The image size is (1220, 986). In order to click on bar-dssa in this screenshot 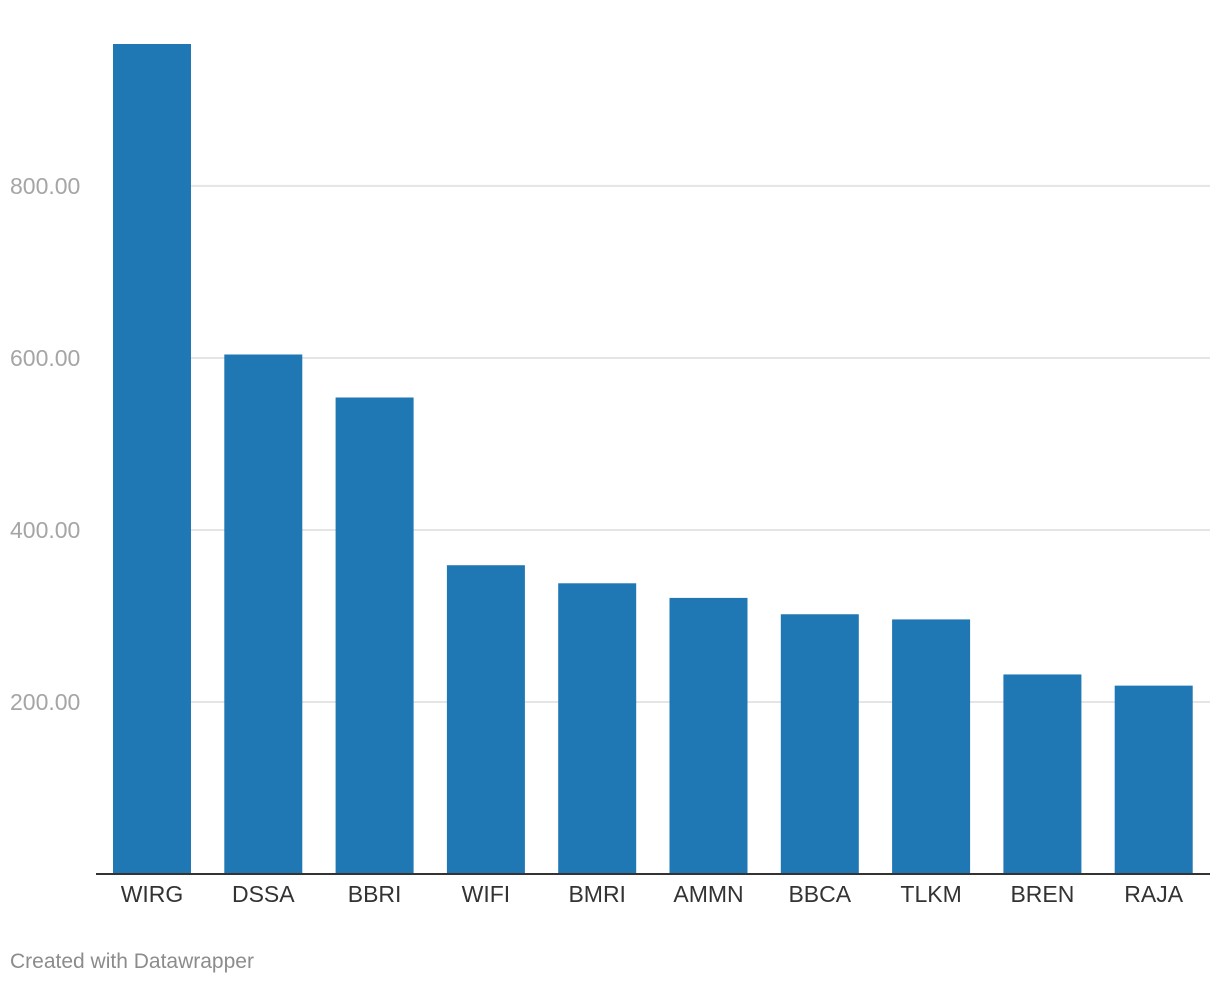, I will do `click(263, 614)`.